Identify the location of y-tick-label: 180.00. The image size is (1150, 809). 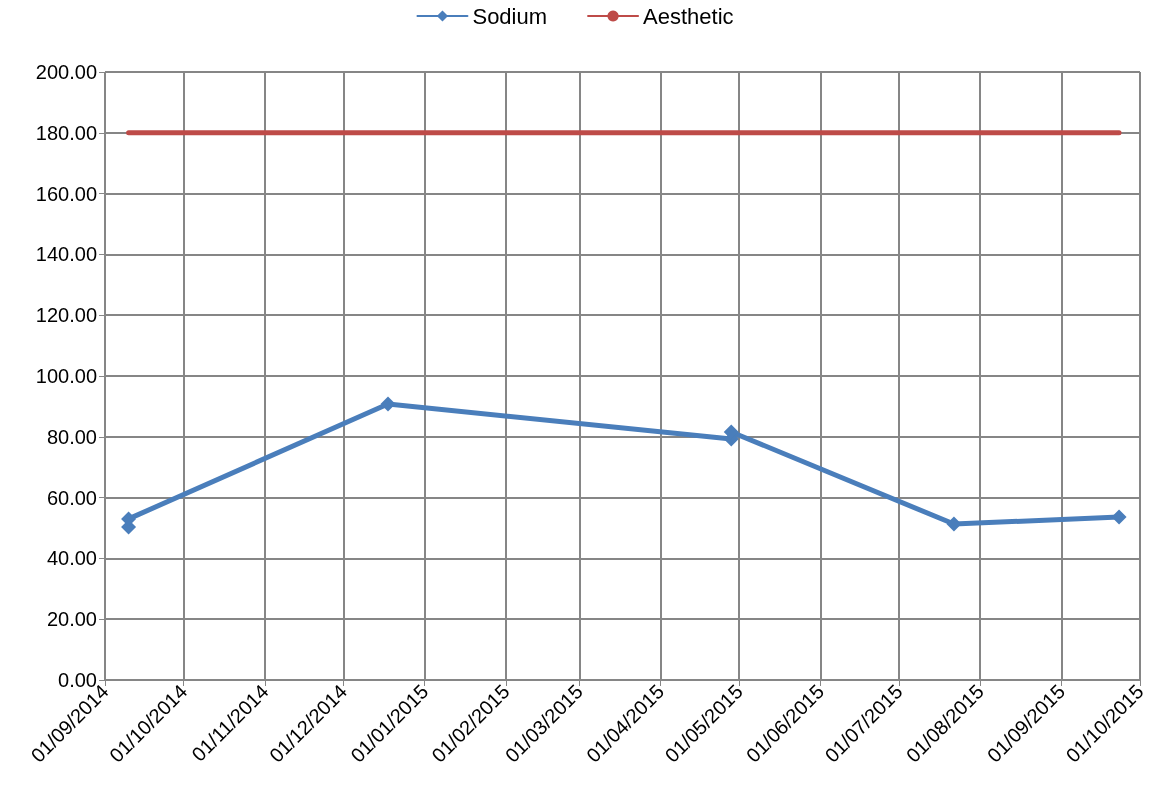
(66, 132).